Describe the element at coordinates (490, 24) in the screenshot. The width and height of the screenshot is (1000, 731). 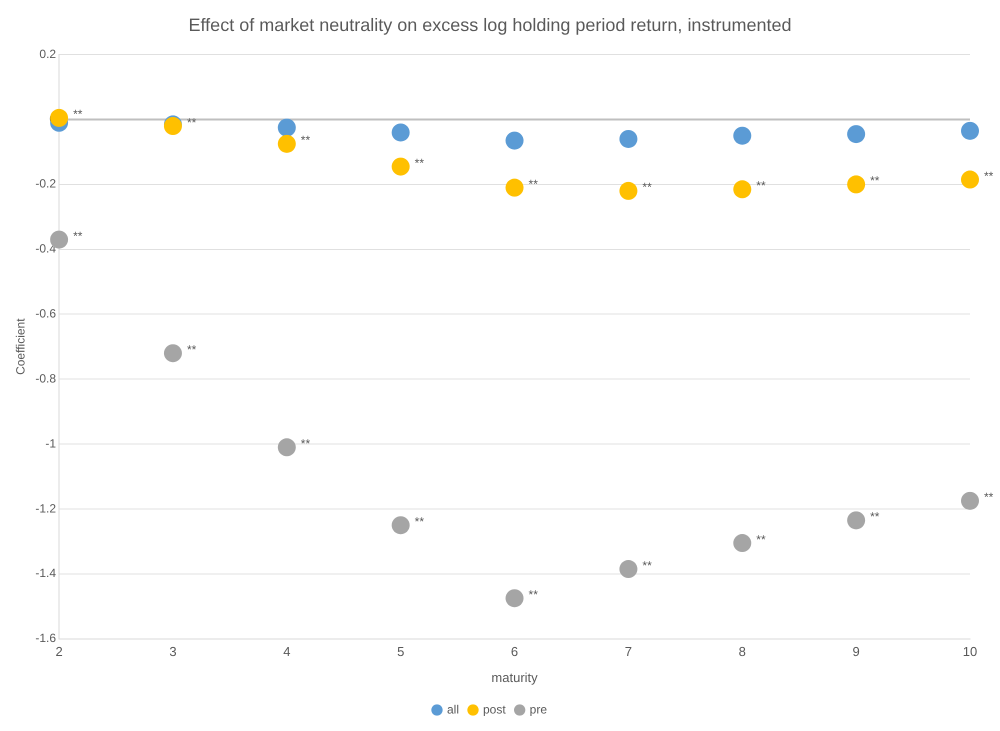
I see `chart-title: Effect of market neutrality on excess log holding period return, instrumented` at that location.